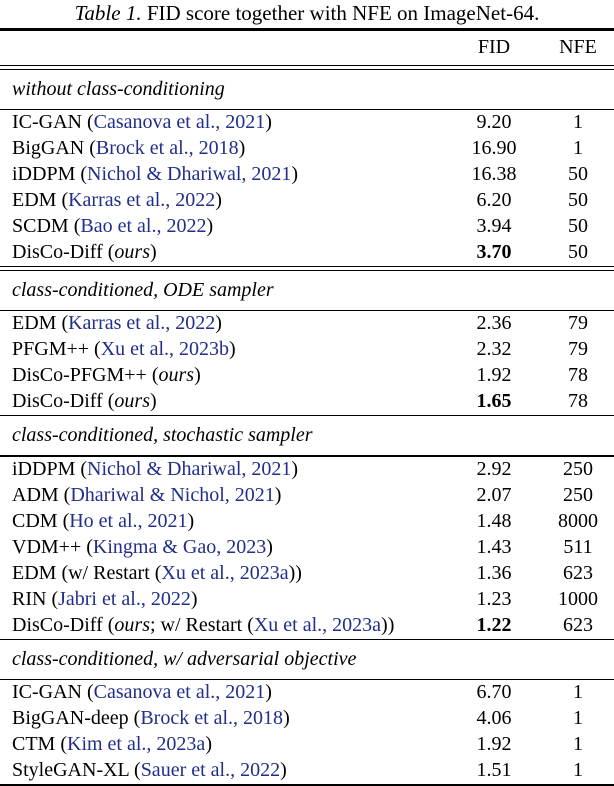 The height and width of the screenshot is (786, 614). I want to click on table-row: IC-GAN (Casanova et al., 2021) 6.70 1, so click(307, 693).